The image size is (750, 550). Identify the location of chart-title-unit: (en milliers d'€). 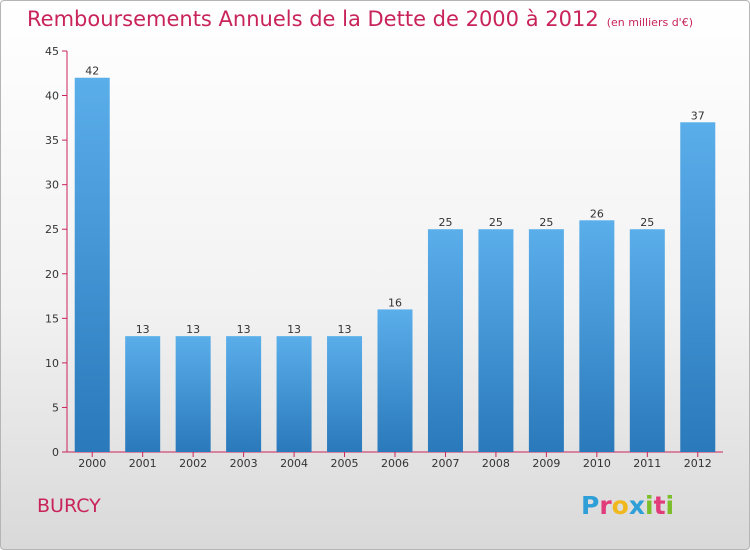
(649, 22).